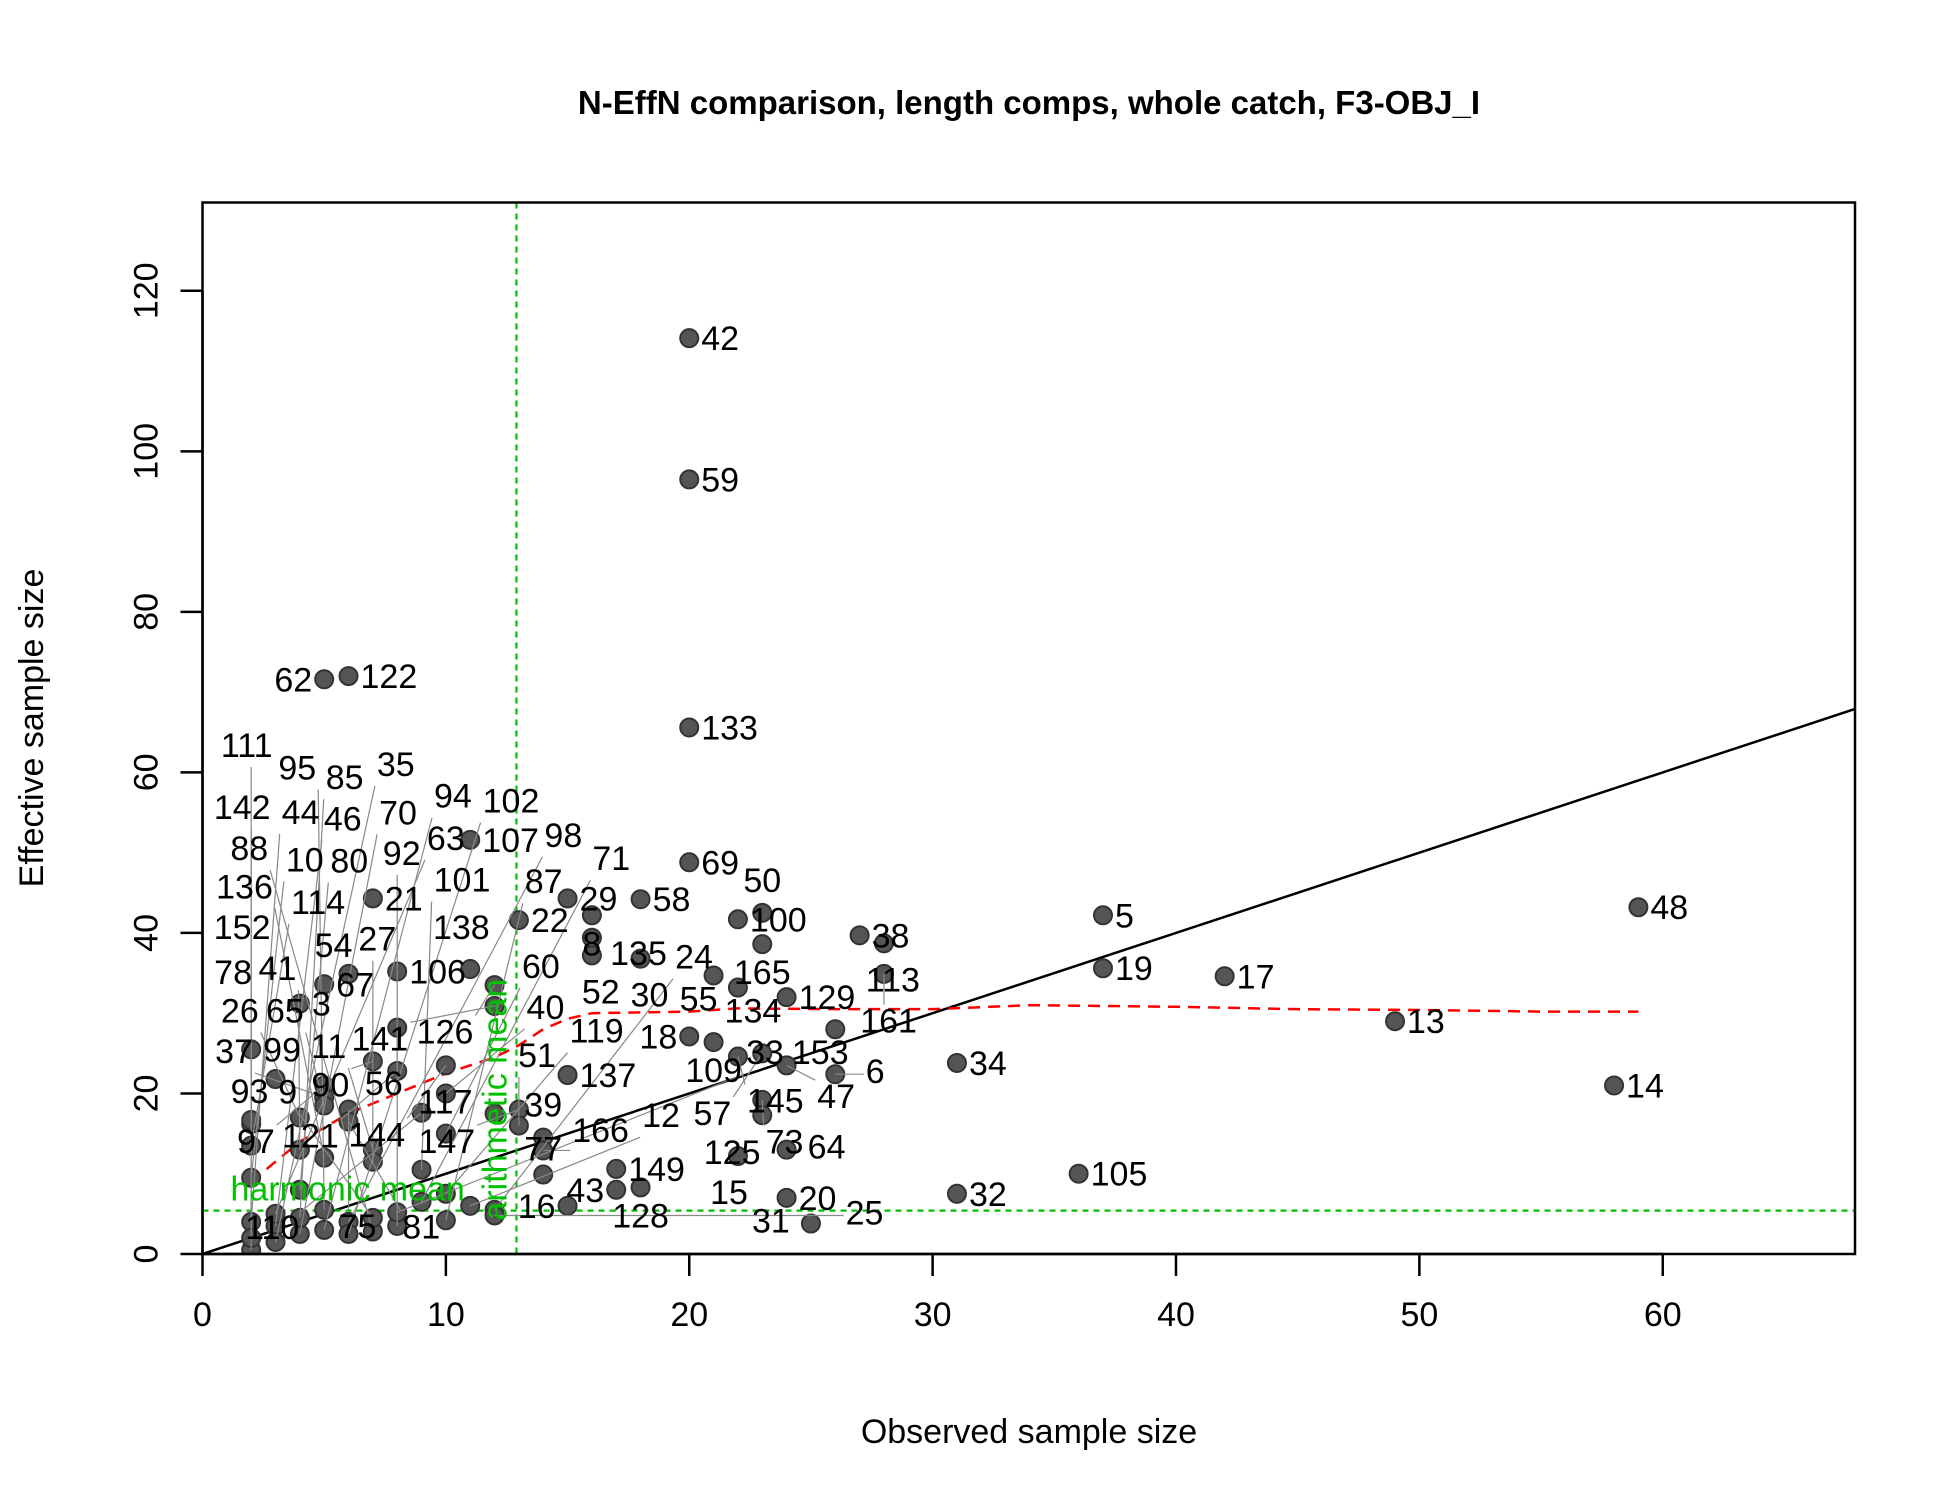  What do you see at coordinates (1124, 916) in the screenshot?
I see `point-label: 5` at bounding box center [1124, 916].